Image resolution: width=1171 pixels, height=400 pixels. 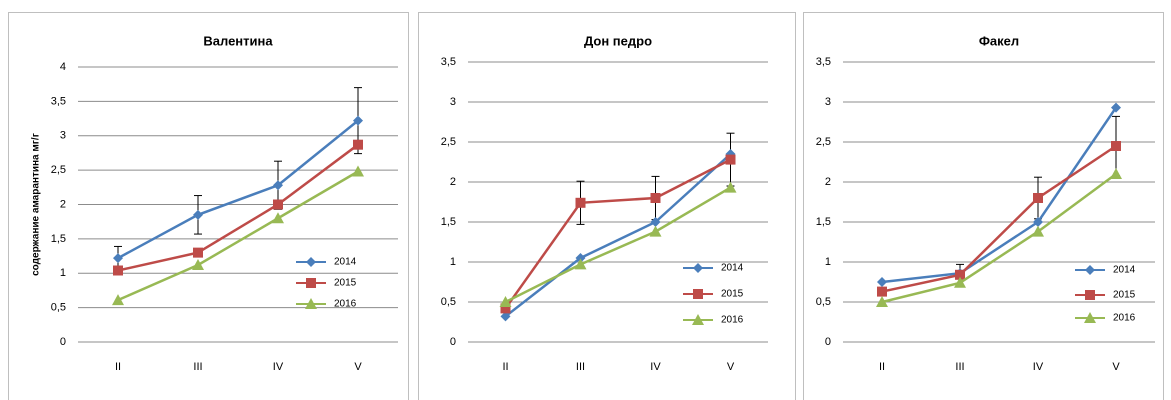 What do you see at coordinates (618, 40) in the screenshot?
I see `chart-title: Дон педро` at bounding box center [618, 40].